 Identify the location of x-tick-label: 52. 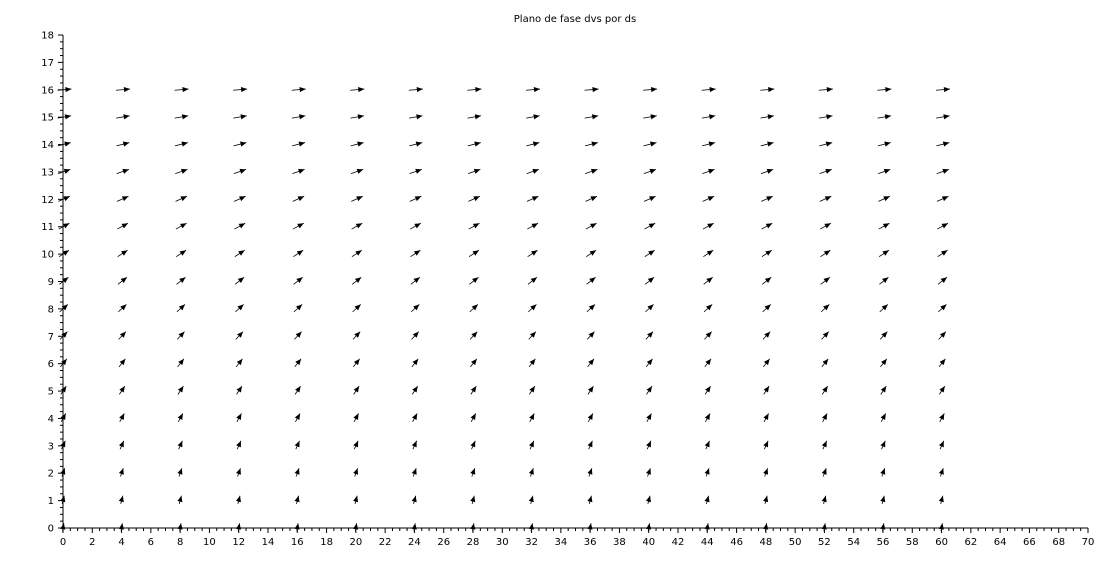
(824, 542).